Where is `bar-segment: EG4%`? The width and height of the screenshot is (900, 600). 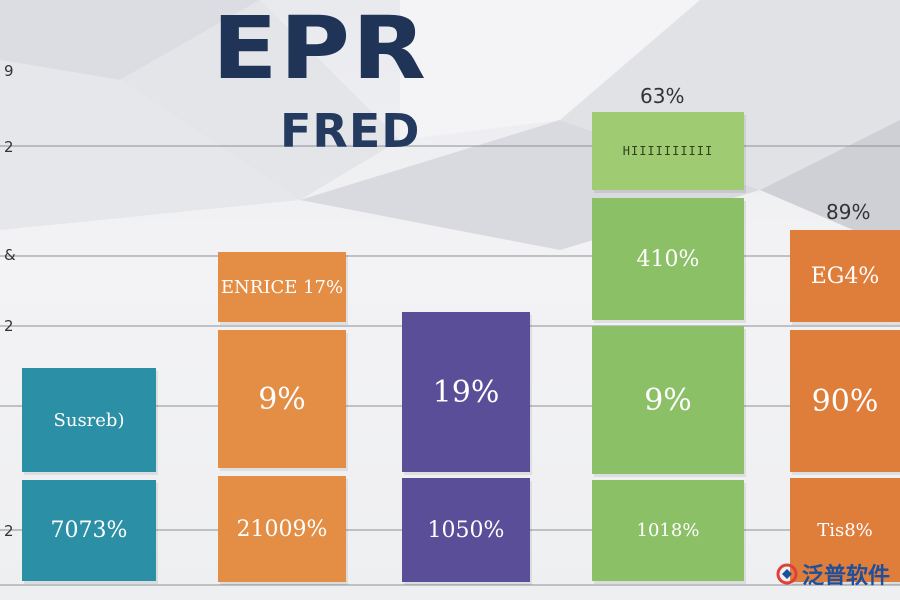
bar-segment: EG4% is located at coordinates (845, 276).